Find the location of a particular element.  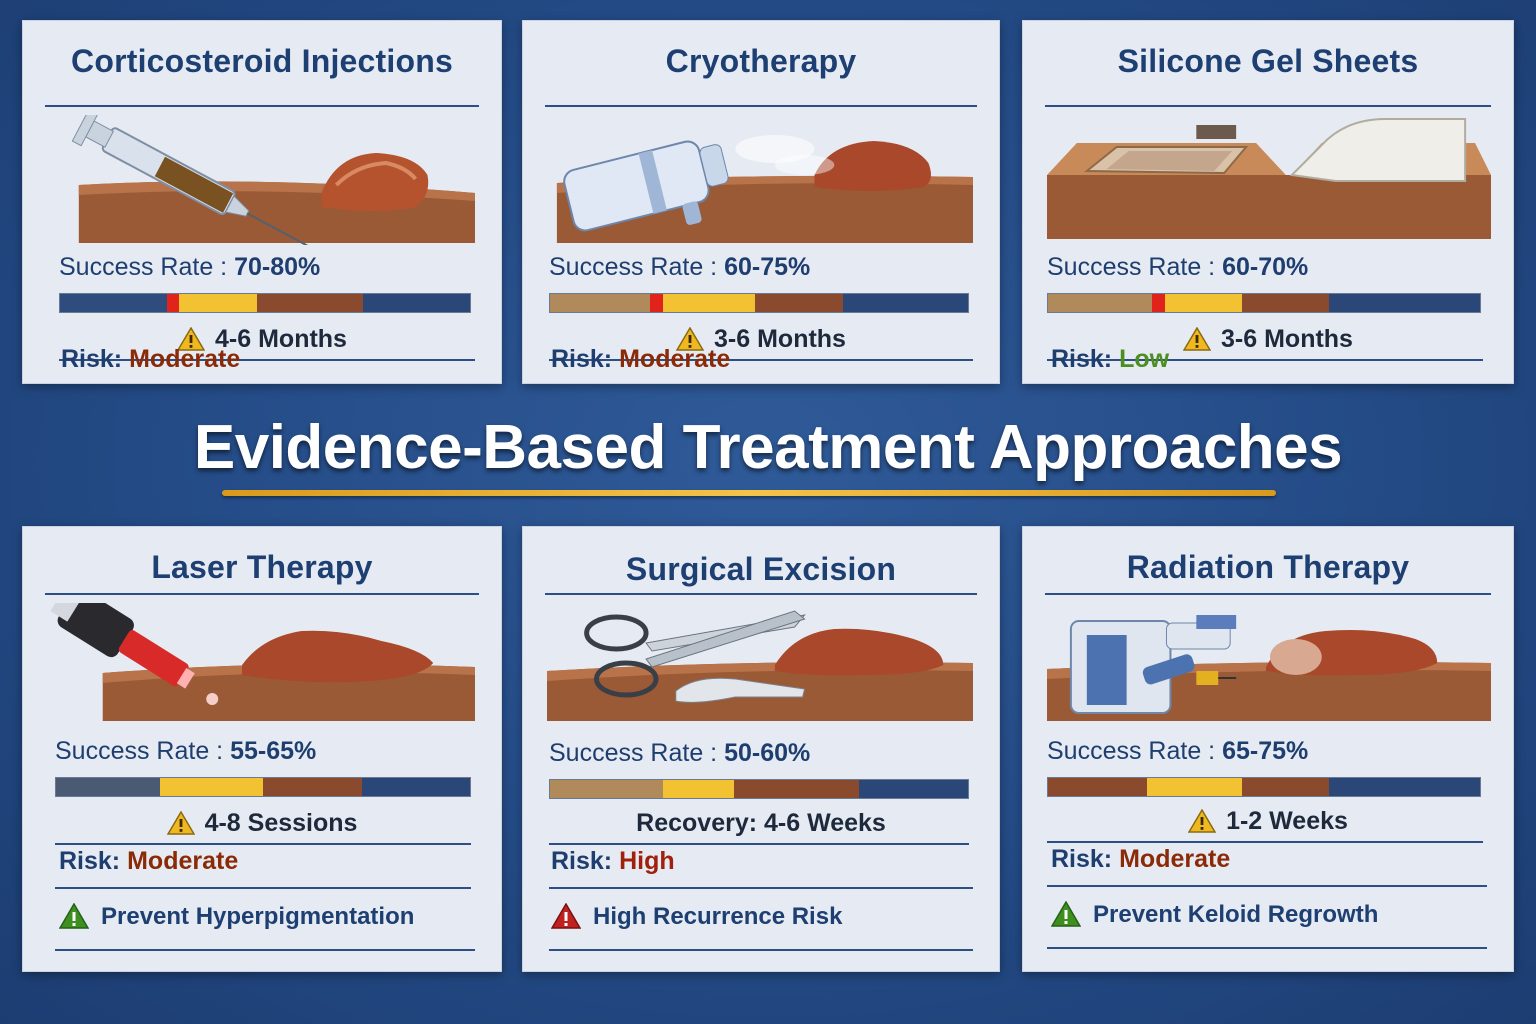

duration: Recovery: 4-6 Weeks is located at coordinates (761, 823).